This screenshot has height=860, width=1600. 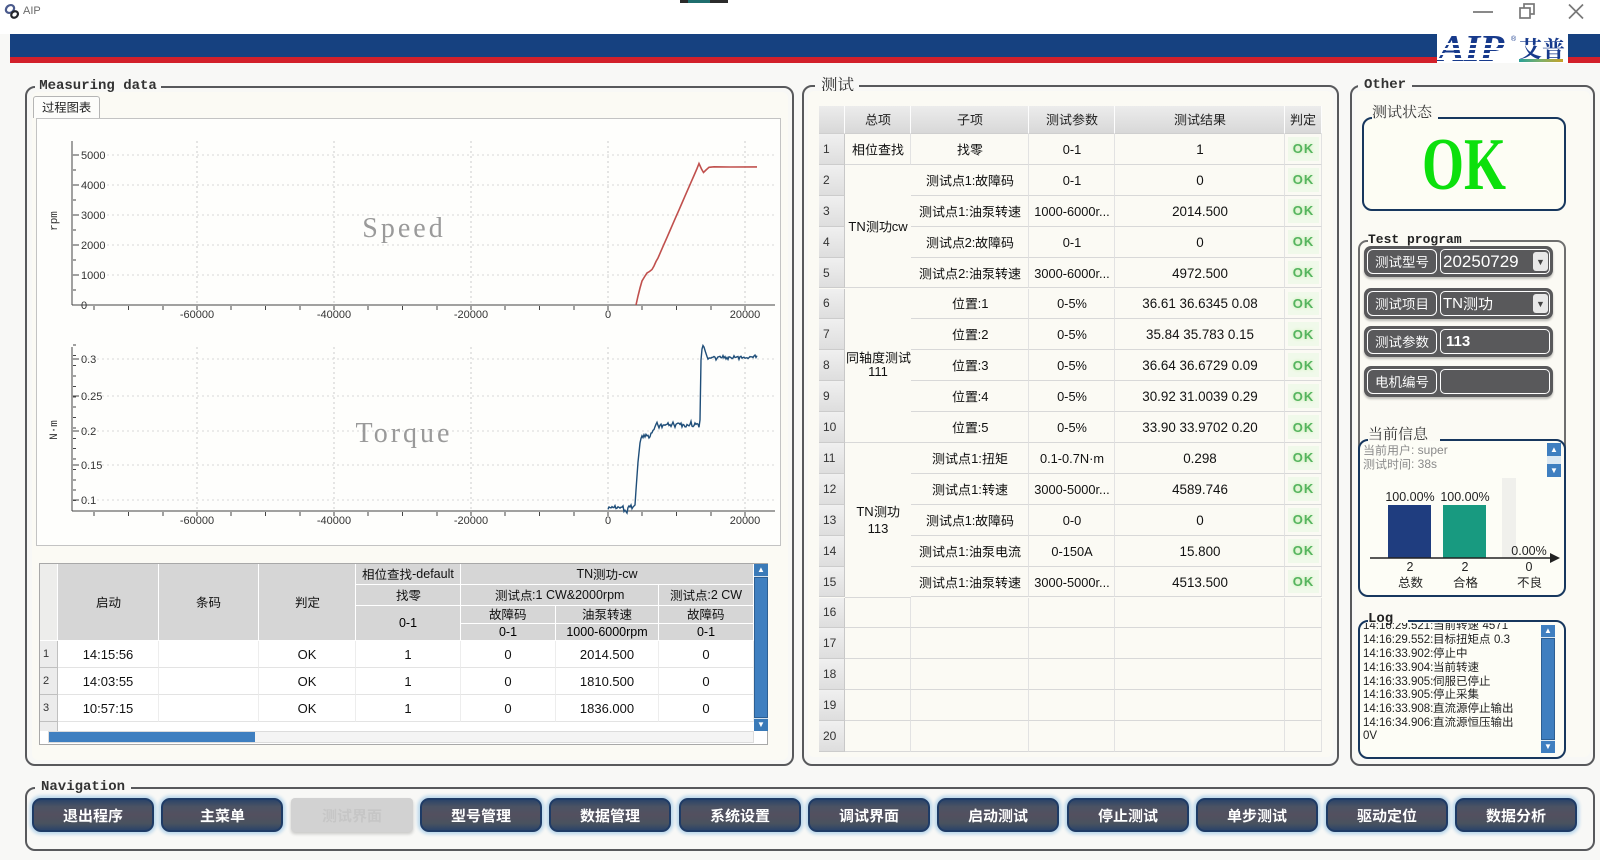 I want to click on svg-text: 3000, so click(x=93, y=216).